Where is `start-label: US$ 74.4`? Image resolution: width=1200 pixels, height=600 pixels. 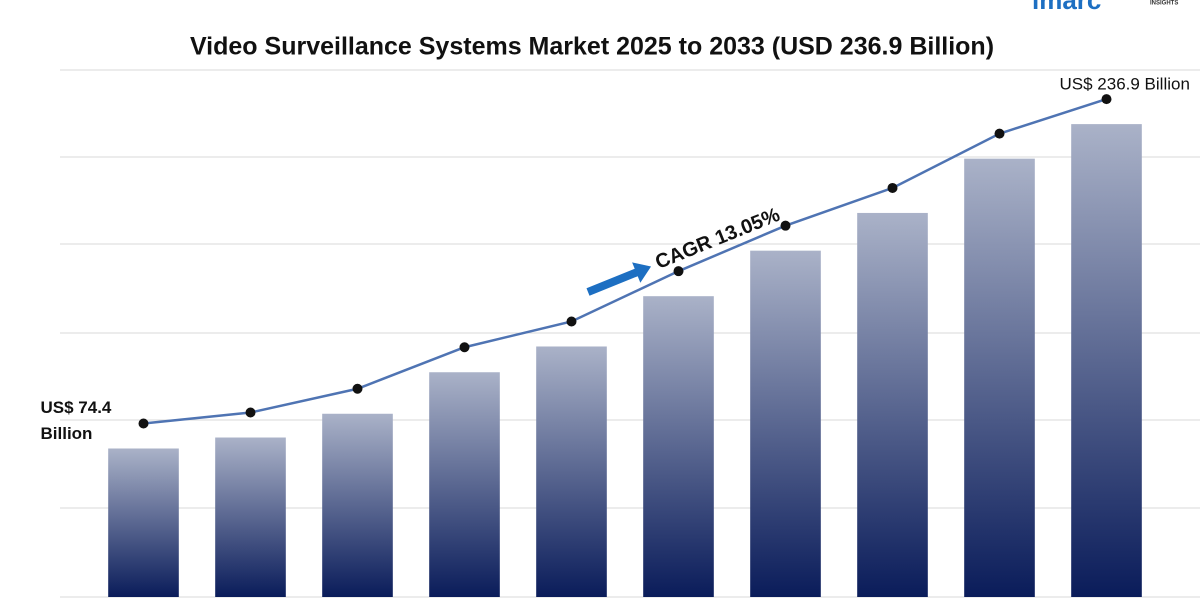 start-label: US$ 74.4 is located at coordinates (76, 407).